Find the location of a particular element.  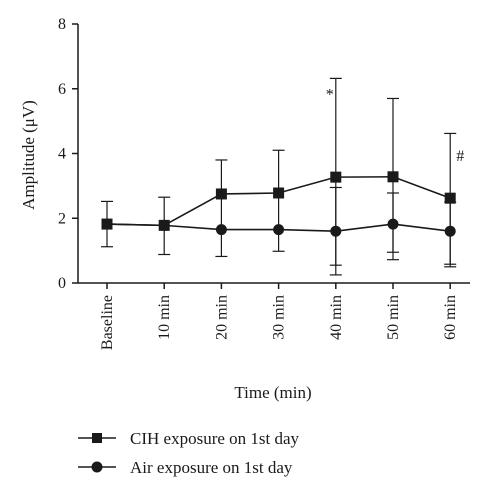

x-tick-label: 30 min is located at coordinates (279, 317).